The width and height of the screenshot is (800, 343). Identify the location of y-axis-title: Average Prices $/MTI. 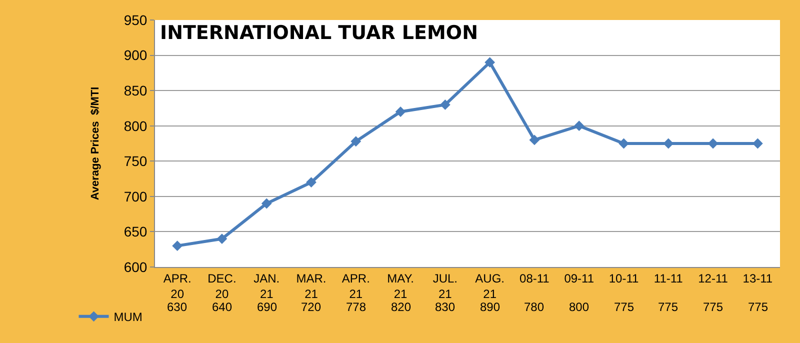
(95, 143).